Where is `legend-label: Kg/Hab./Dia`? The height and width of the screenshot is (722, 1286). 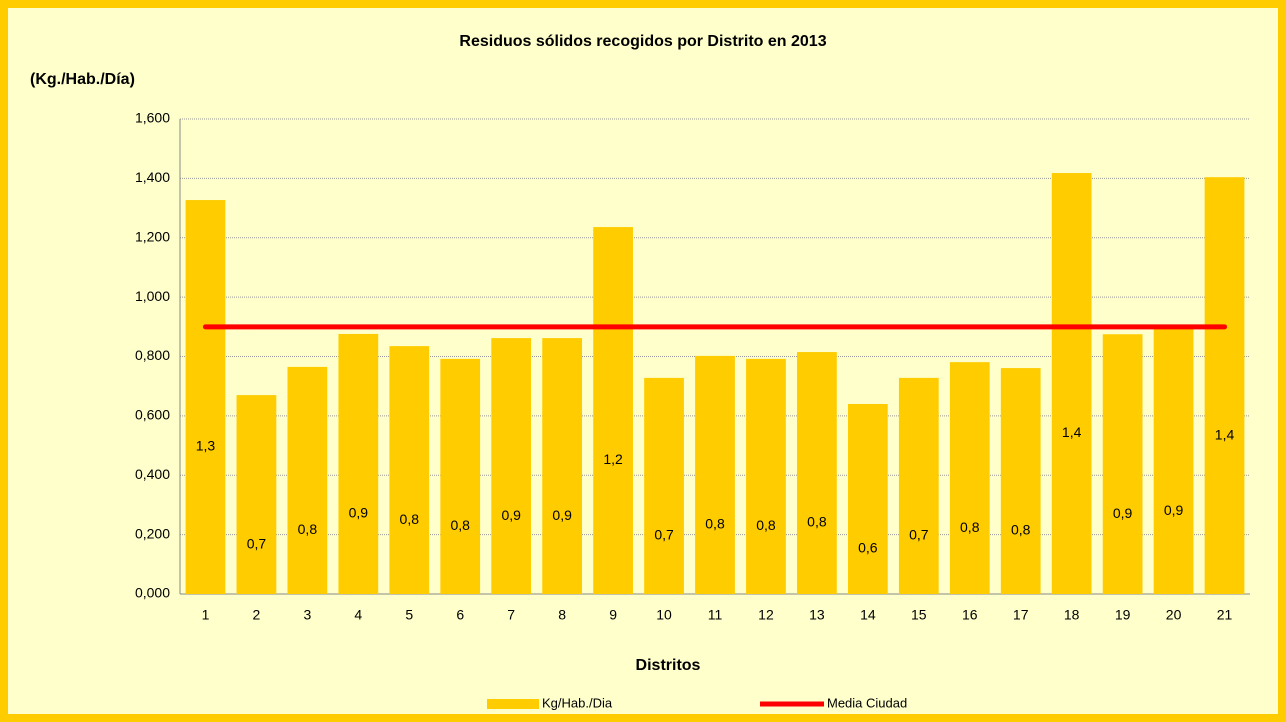 legend-label: Kg/Hab./Dia is located at coordinates (577, 702).